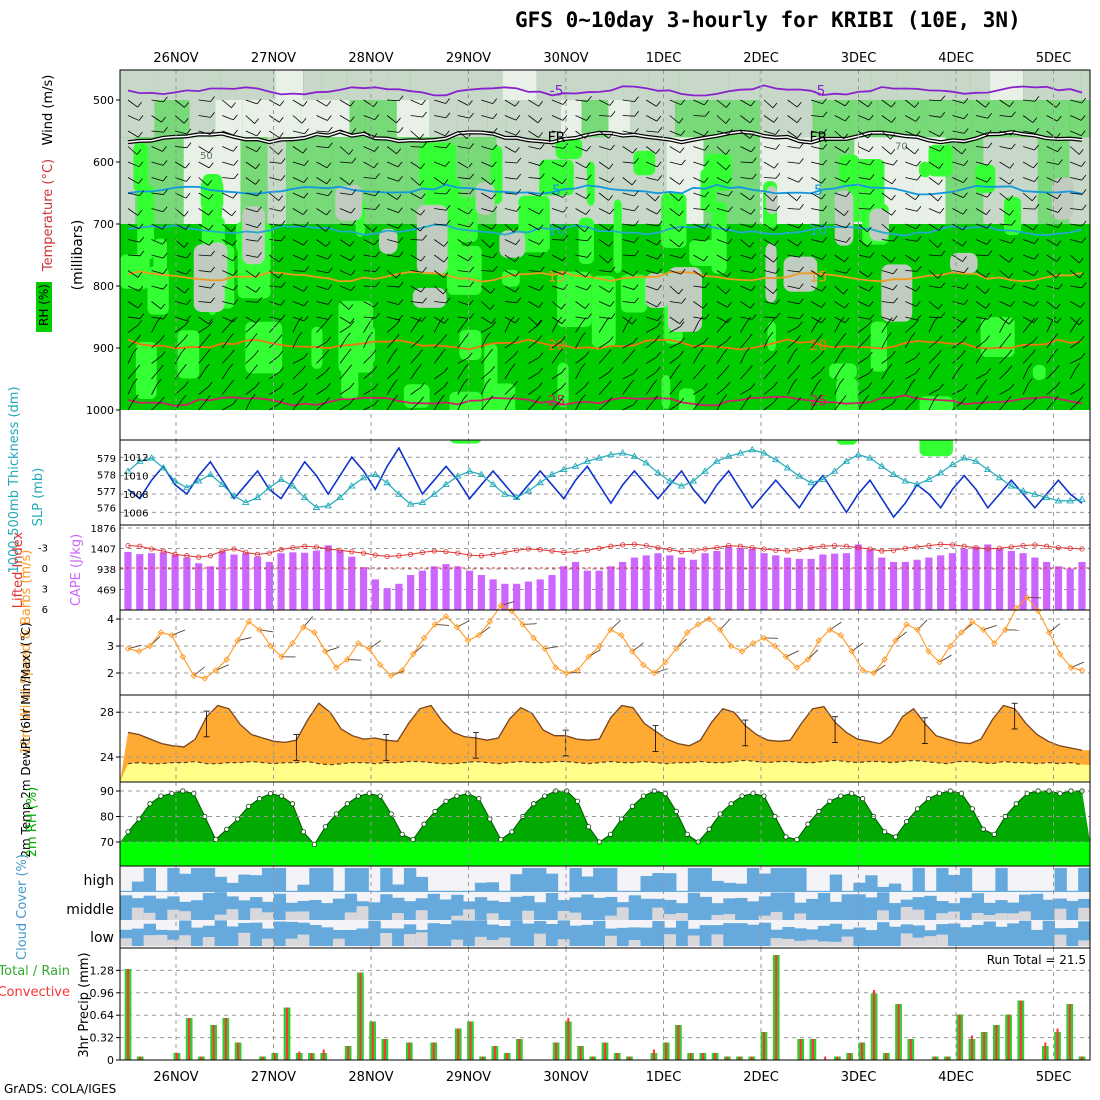 The height and width of the screenshot is (1100, 1100). I want to click on y-tick-label: 1.28, so click(102, 970).